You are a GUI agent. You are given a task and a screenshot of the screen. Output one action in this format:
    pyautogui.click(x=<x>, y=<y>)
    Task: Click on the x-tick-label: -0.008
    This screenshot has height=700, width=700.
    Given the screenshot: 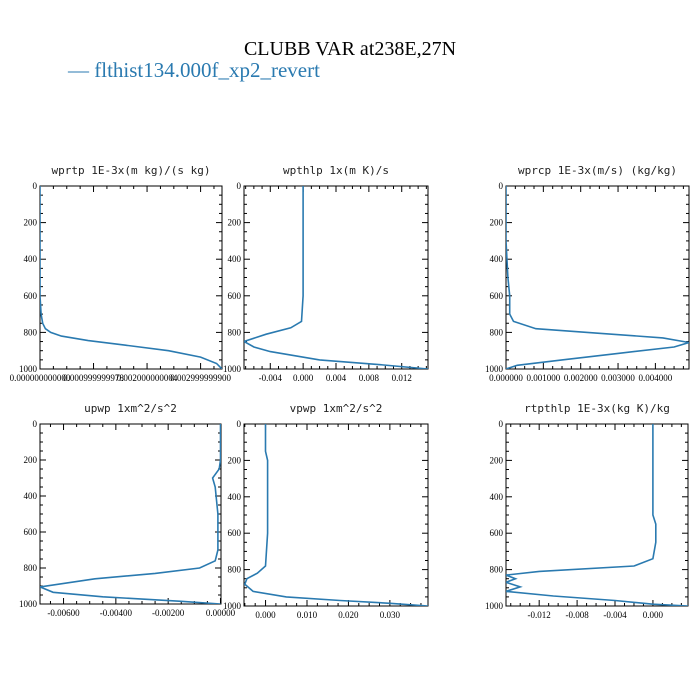 What is the action you would take?
    pyautogui.click(x=577, y=615)
    